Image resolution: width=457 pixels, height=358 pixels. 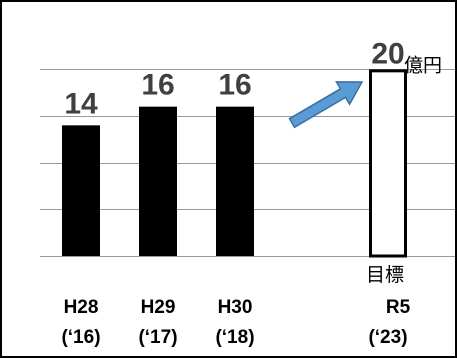 I want to click on category-label: H30, so click(x=235, y=307).